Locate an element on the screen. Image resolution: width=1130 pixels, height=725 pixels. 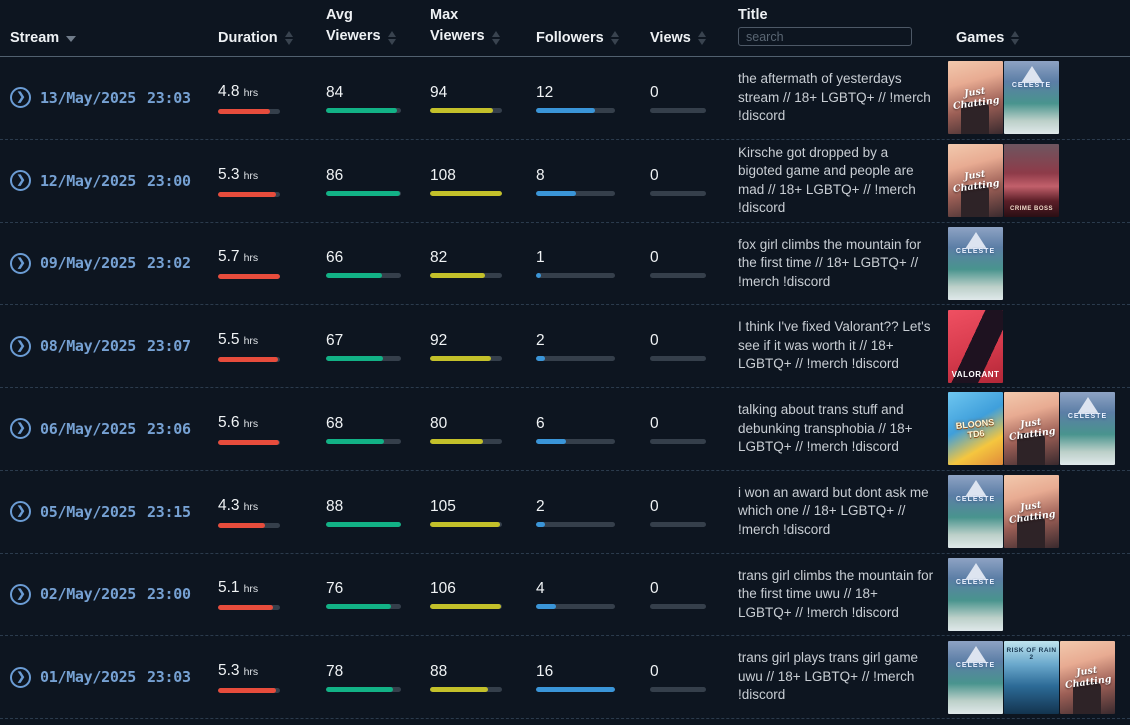
column-header-followers: Followers is located at coordinates (577, 38).